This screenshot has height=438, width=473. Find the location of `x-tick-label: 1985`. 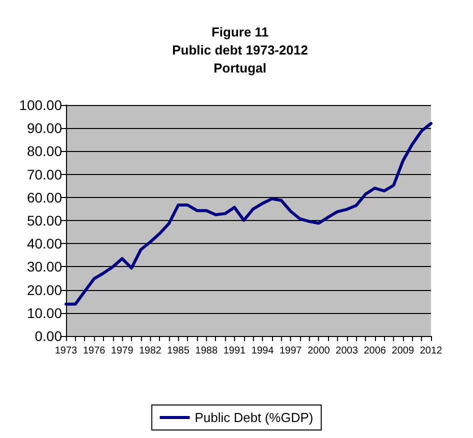

x-tick-label: 1985 is located at coordinates (178, 351).